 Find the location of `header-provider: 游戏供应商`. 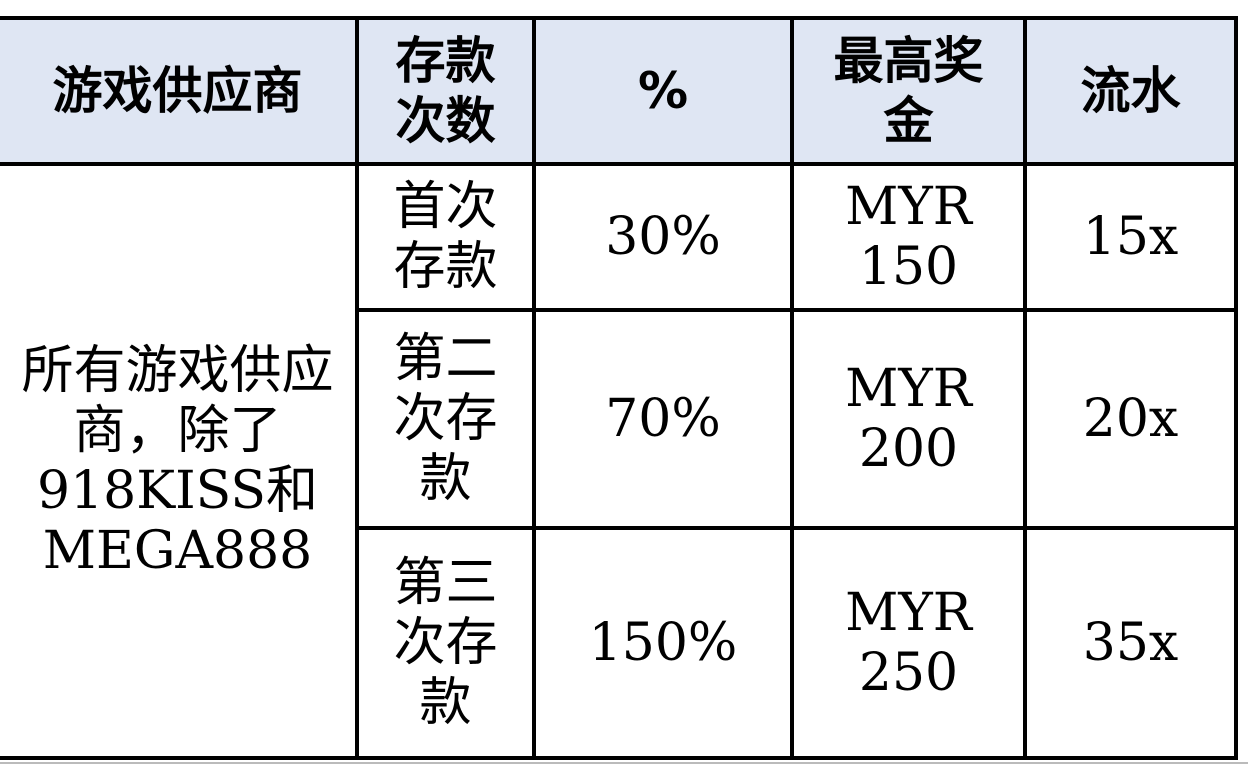

header-provider: 游戏供应商 is located at coordinates (179, 91).